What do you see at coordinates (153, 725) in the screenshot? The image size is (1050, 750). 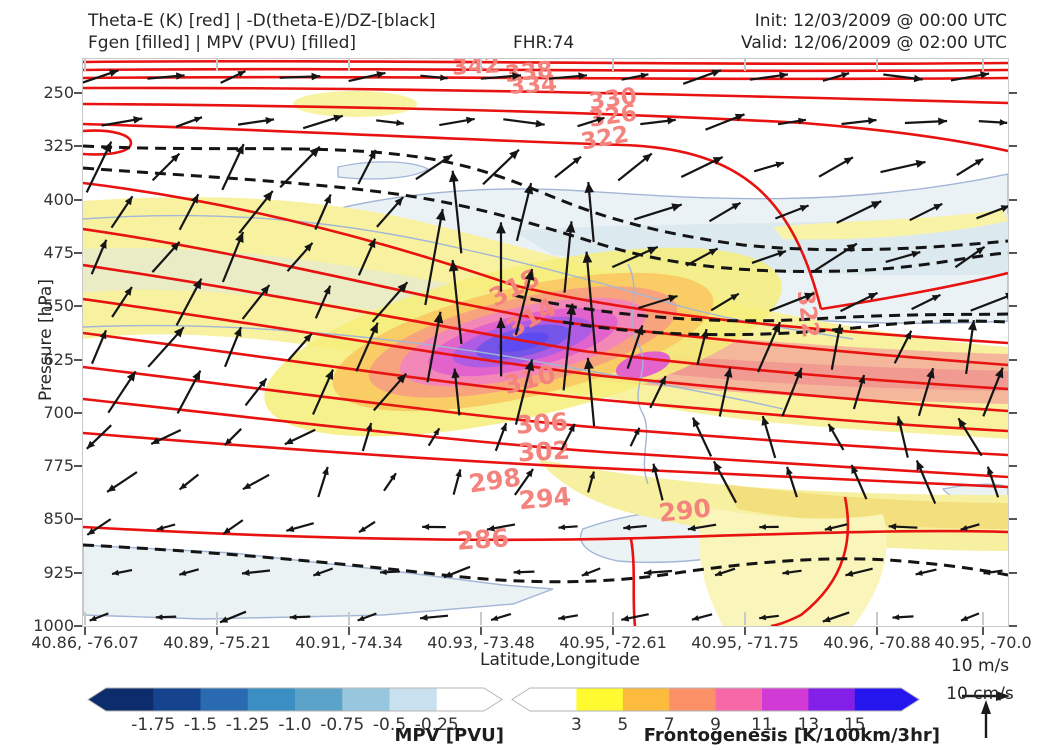 I see `colorbar-tick-label: -1.75` at bounding box center [153, 725].